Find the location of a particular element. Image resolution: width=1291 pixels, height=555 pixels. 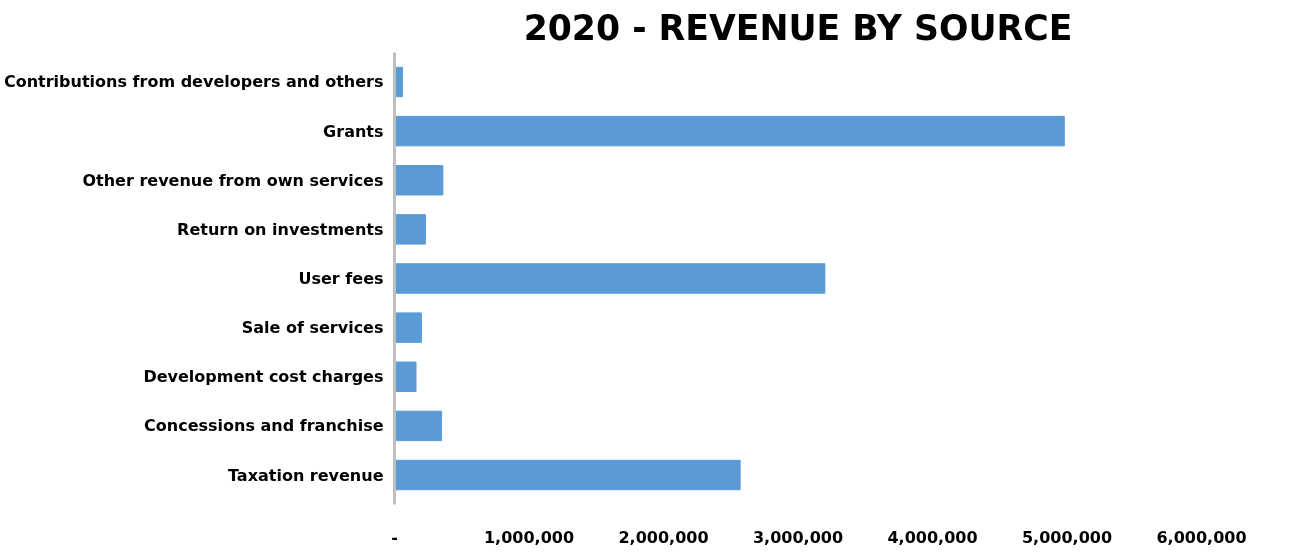

y-tick-label: Development cost charges is located at coordinates (263, 377).